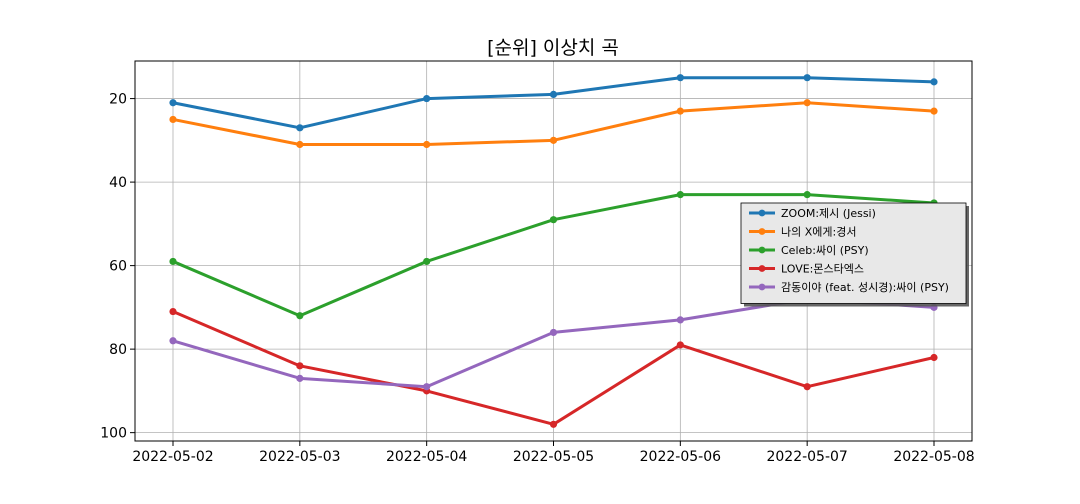 The height and width of the screenshot is (504, 1080). I want to click on legend-label: 감동이야 (feat. 성시경):싸이 (PSY), so click(865, 287).